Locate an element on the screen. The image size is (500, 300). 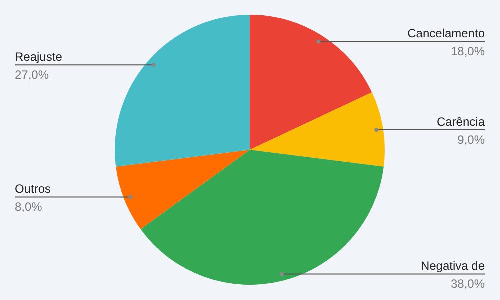
data-label: 9,0% is located at coordinates (472, 139).